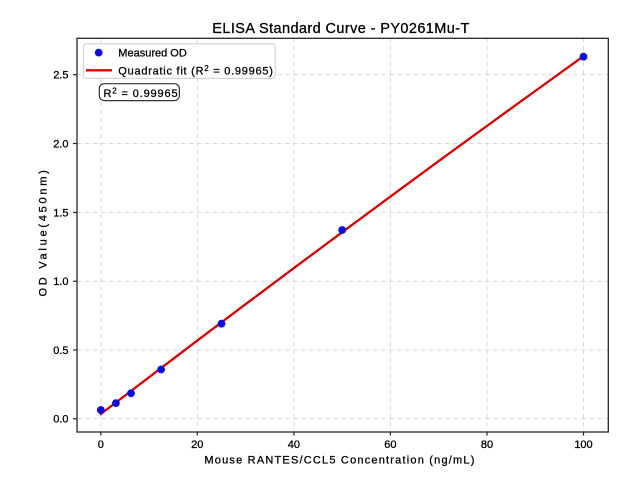 This screenshot has width=640, height=480. I want to click on svg-text: 1.0, so click(60, 282).